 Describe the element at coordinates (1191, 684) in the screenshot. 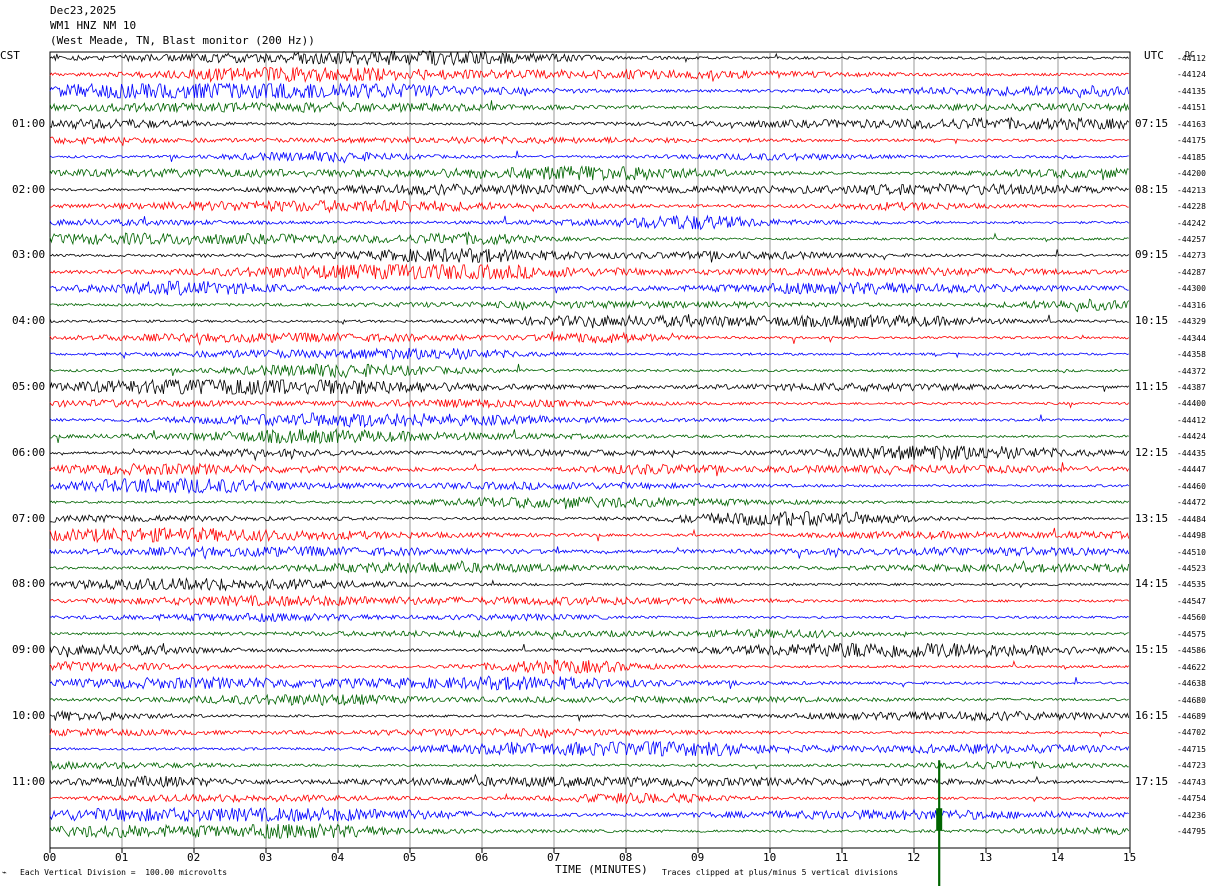

I see `dc-value-label: -44638` at that location.